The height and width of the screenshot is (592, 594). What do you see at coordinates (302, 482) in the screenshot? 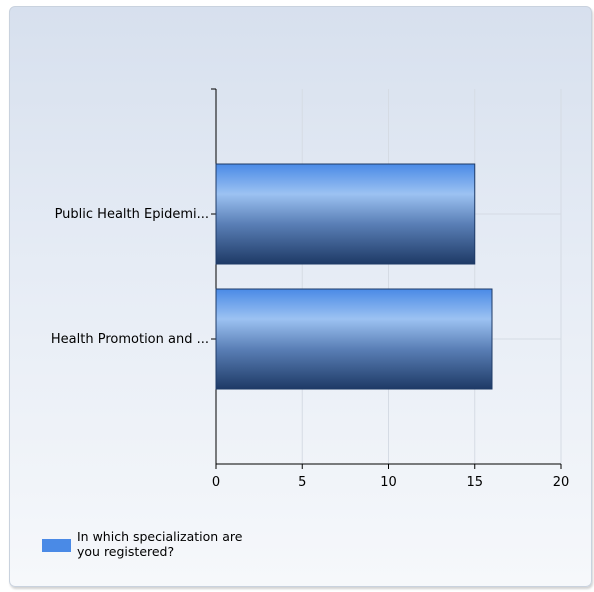
I see `x-tick-label-1: 5` at bounding box center [302, 482].